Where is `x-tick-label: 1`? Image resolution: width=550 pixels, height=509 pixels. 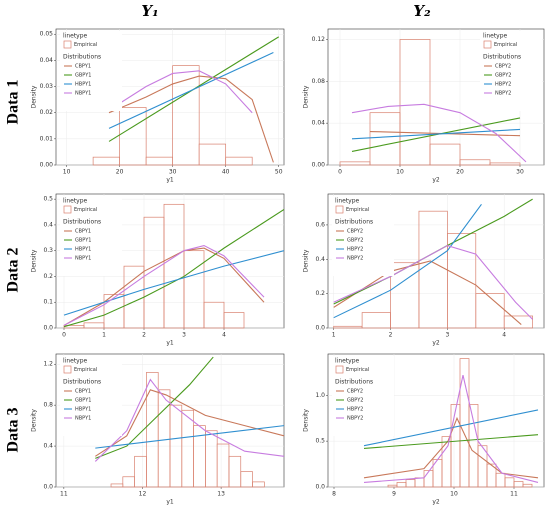
x-tick-label: 1 is located at coordinates (334, 335).